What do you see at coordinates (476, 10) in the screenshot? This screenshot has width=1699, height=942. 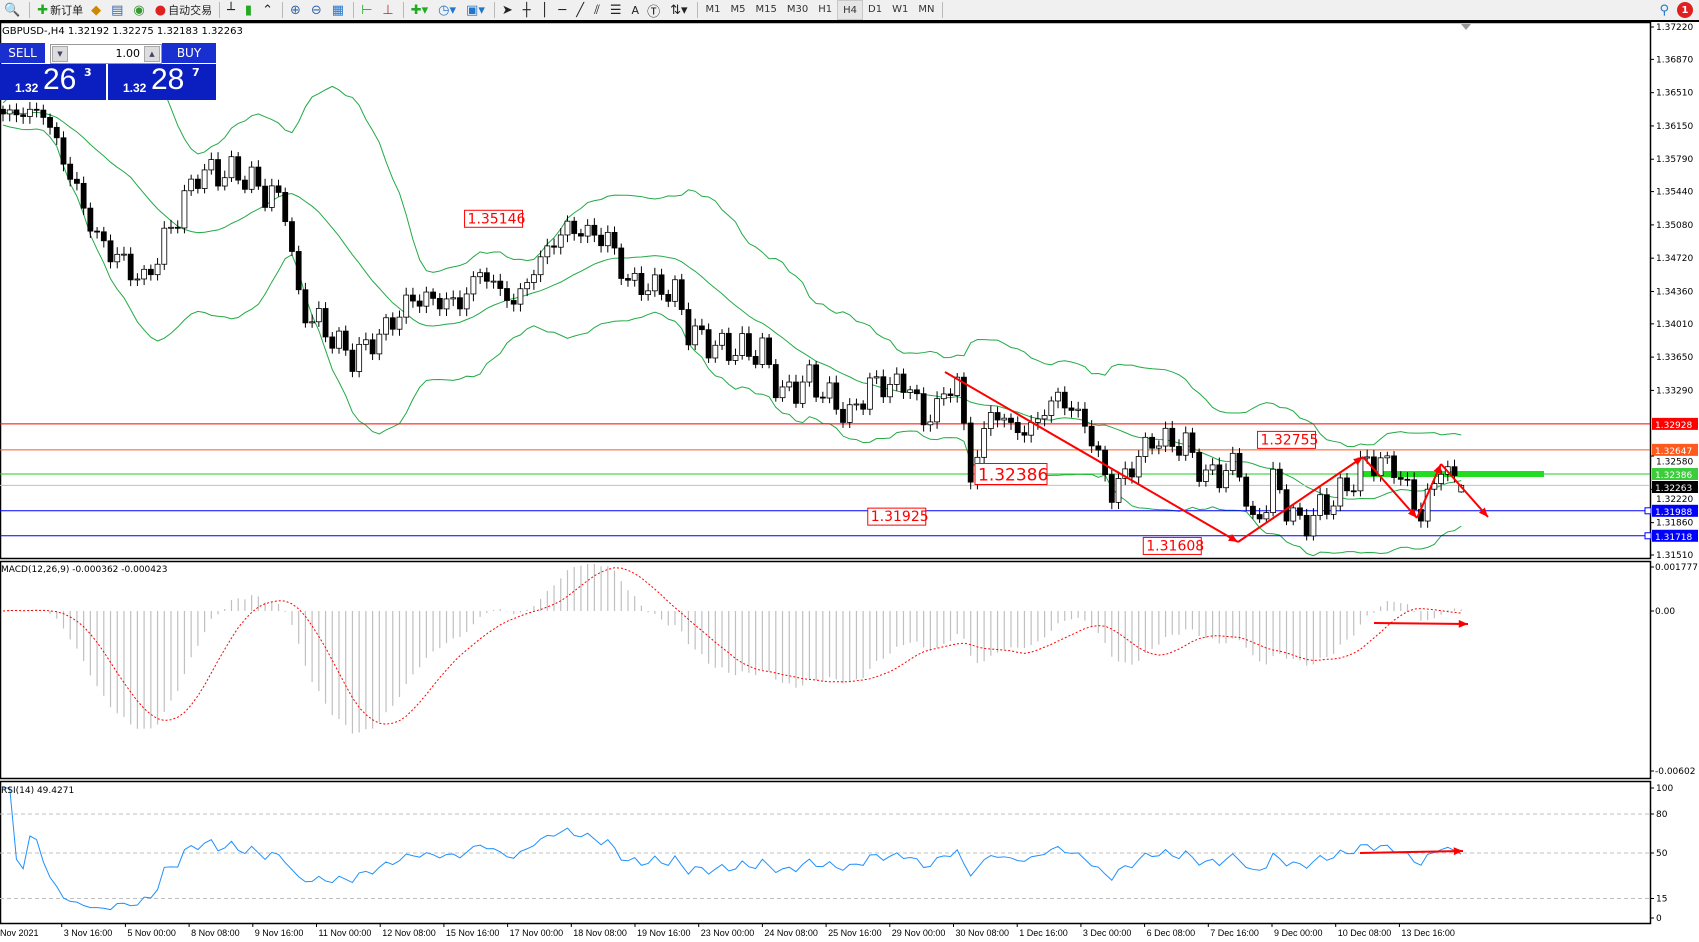 I see `templates-button: ▣▾` at bounding box center [476, 10].